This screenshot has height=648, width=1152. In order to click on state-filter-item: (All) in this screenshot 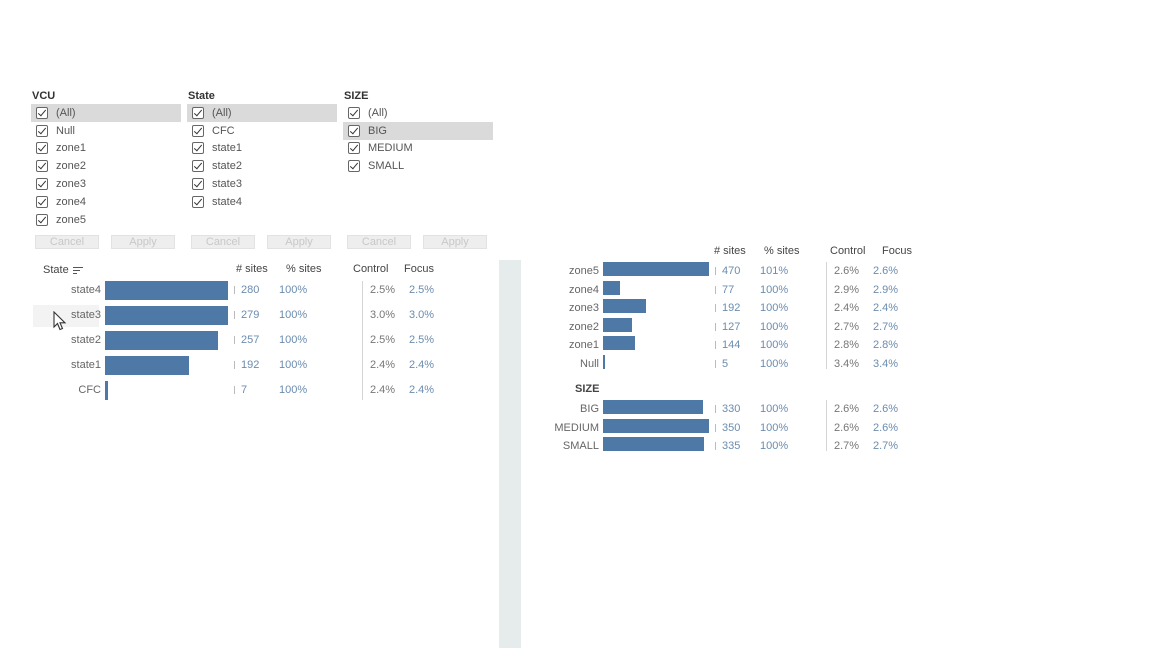, I will do `click(262, 113)`.